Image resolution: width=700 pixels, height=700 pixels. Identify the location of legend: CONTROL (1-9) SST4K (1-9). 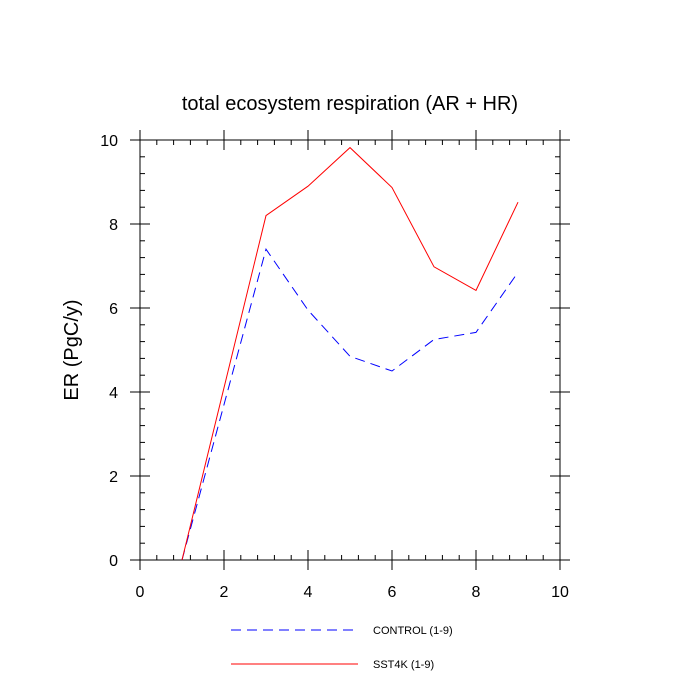
(342, 648).